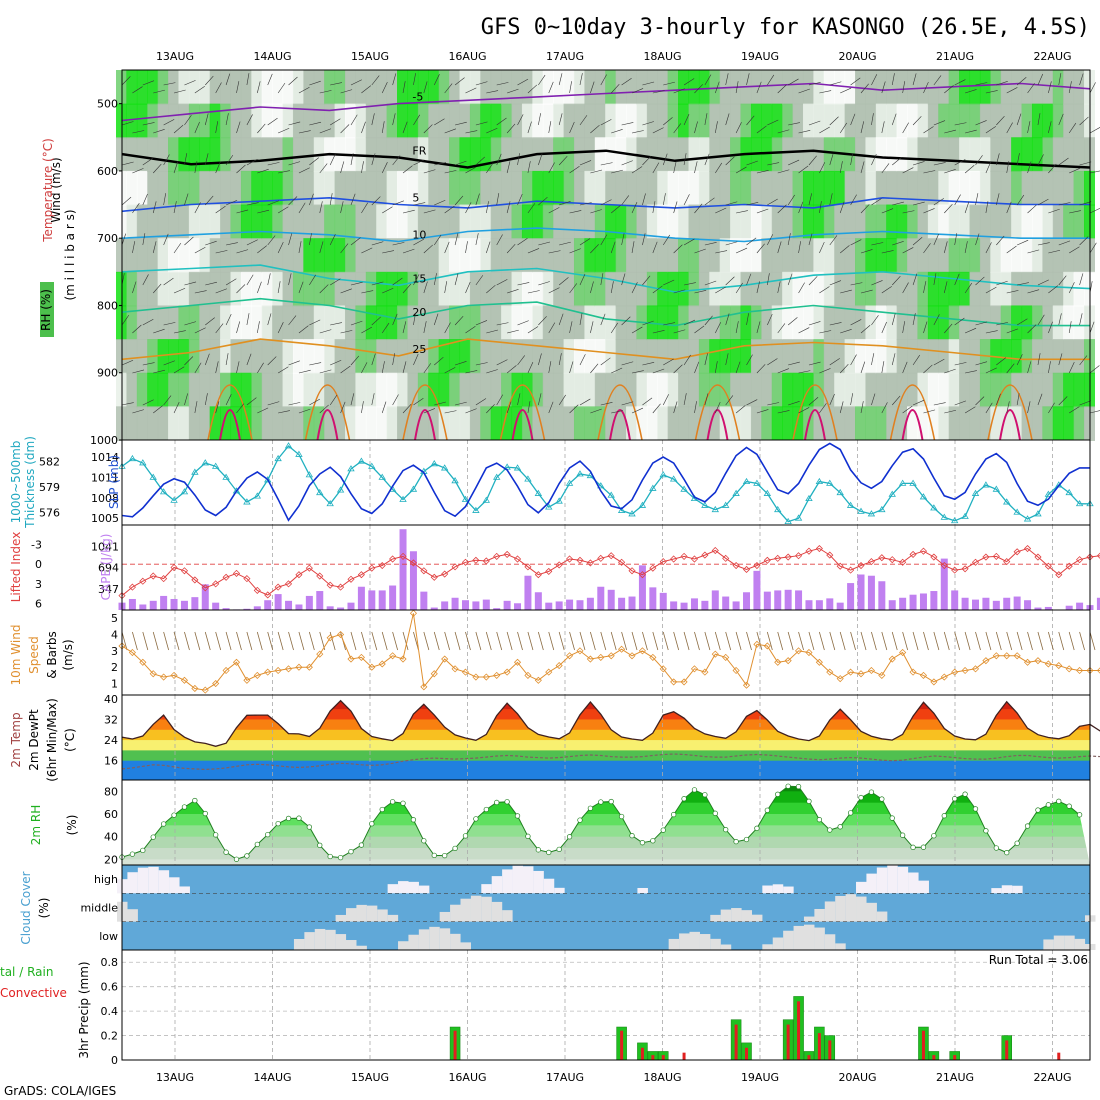 This screenshot has width=1100, height=1100. Describe the element at coordinates (61, 567) in the screenshot. I see `cape-labels: Lifted Index CAPE (J/kg)` at that location.